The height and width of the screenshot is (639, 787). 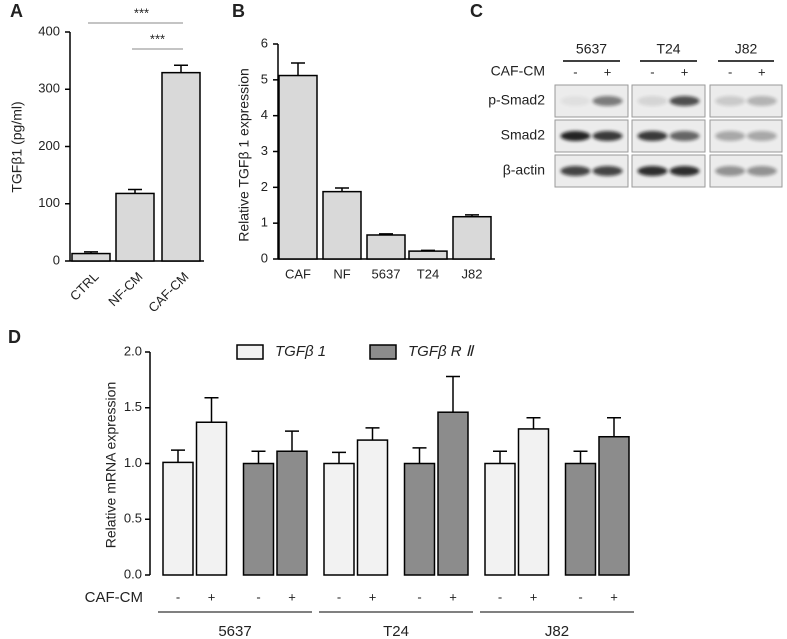 What do you see at coordinates (516, 100) in the screenshot?
I see `row-label: p-Smad2` at bounding box center [516, 100].